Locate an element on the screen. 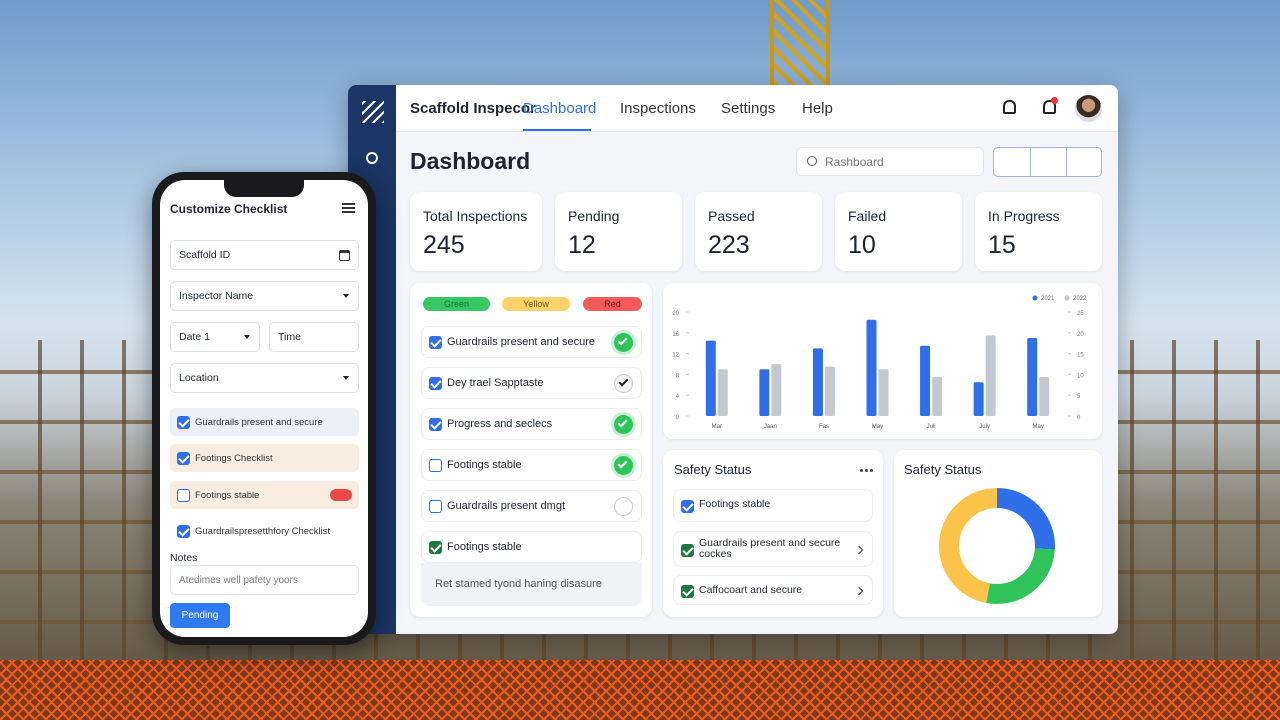 The width and height of the screenshot is (1280, 720). footer-text: Ret stamed tyond haning disasure is located at coordinates (518, 584).